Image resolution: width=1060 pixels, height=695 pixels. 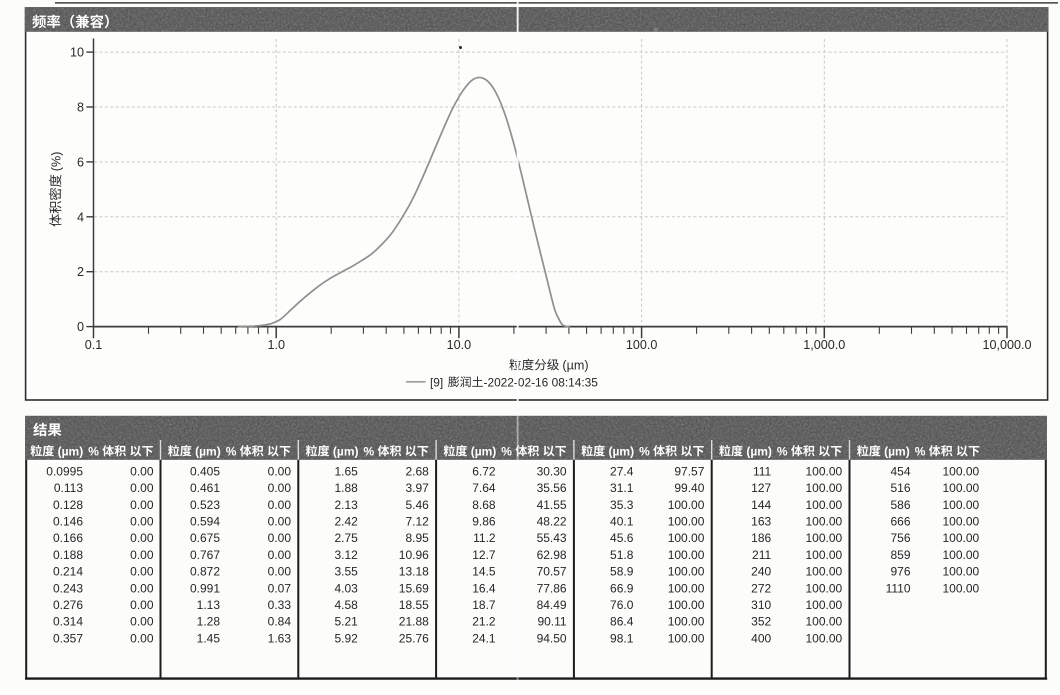 What do you see at coordinates (484, 505) in the screenshot?
I see `svg-text: 8.68` at bounding box center [484, 505].